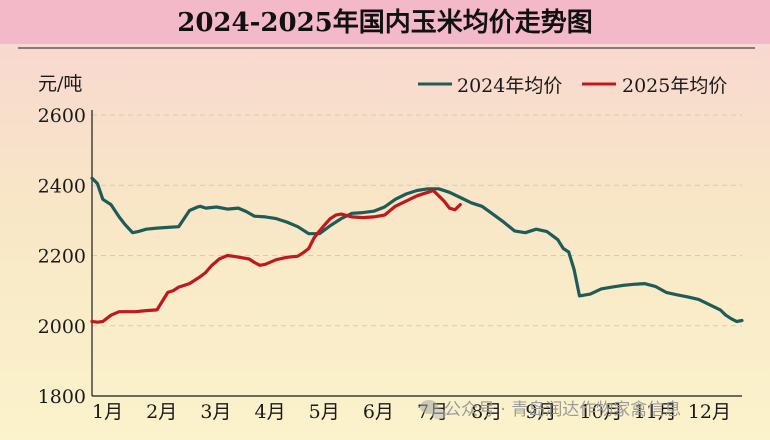 The width and height of the screenshot is (770, 440). What do you see at coordinates (709, 412) in the screenshot?
I see `x-tick-label: 12月` at bounding box center [709, 412].